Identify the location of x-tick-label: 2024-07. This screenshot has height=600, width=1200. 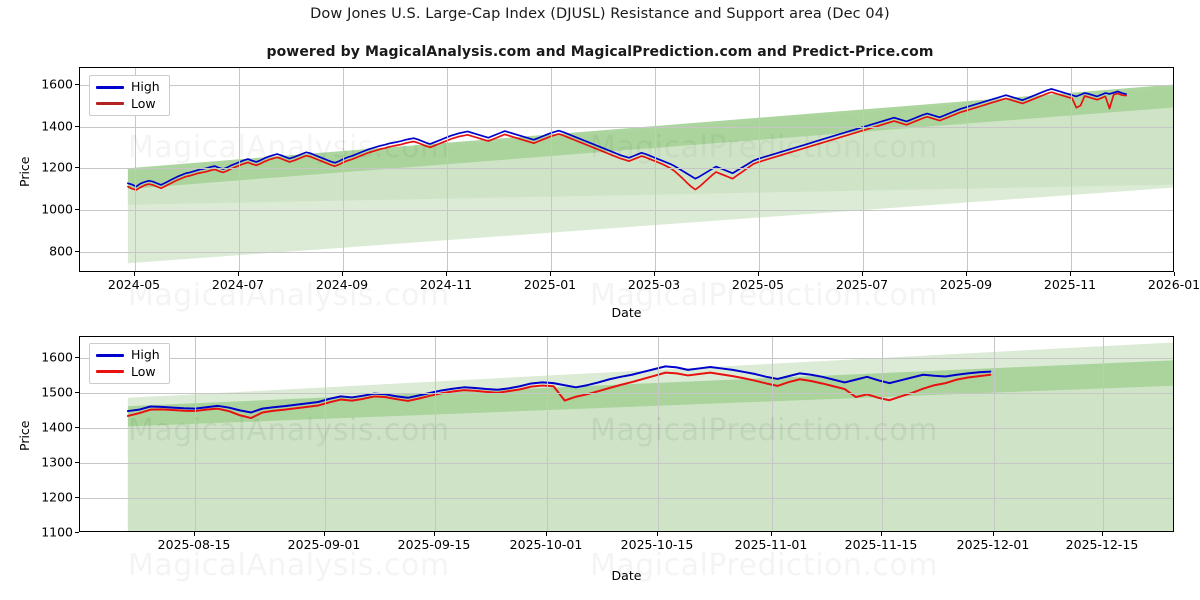
(238, 284).